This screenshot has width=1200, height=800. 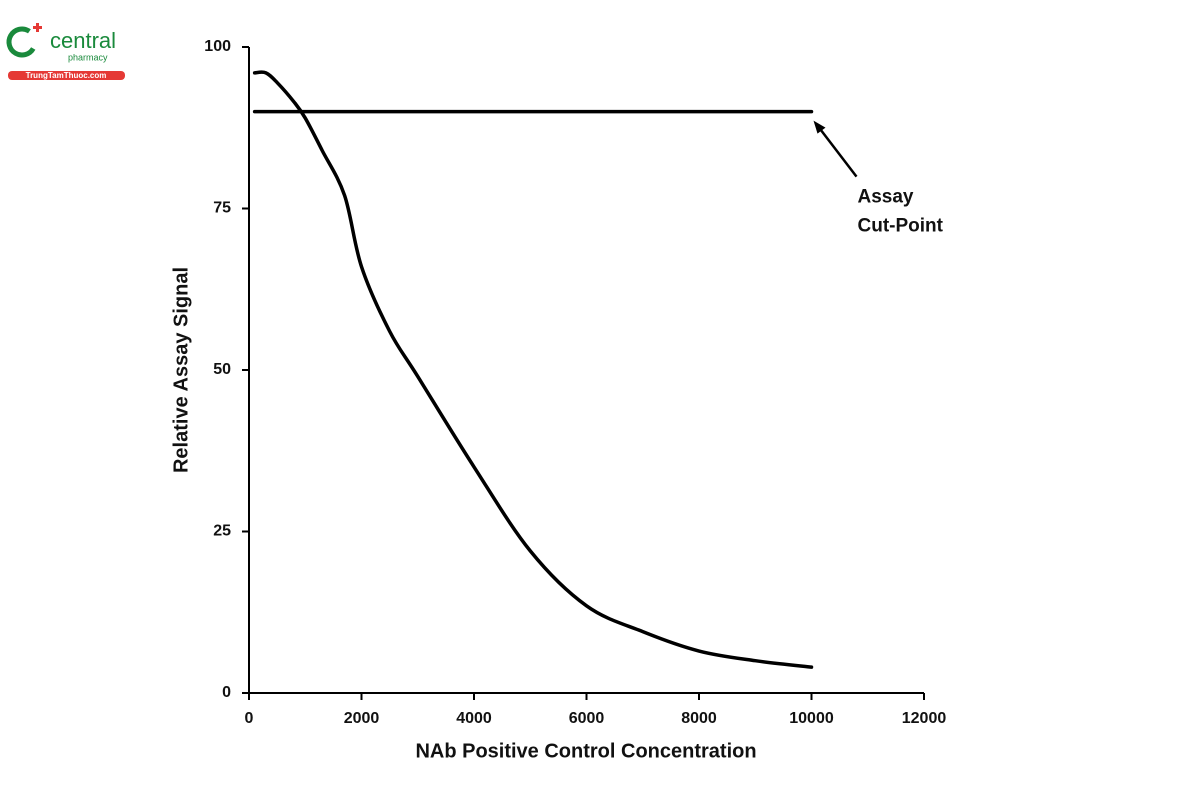 I want to click on y-axis-title: Relative Assay Signal, so click(x=181, y=370).